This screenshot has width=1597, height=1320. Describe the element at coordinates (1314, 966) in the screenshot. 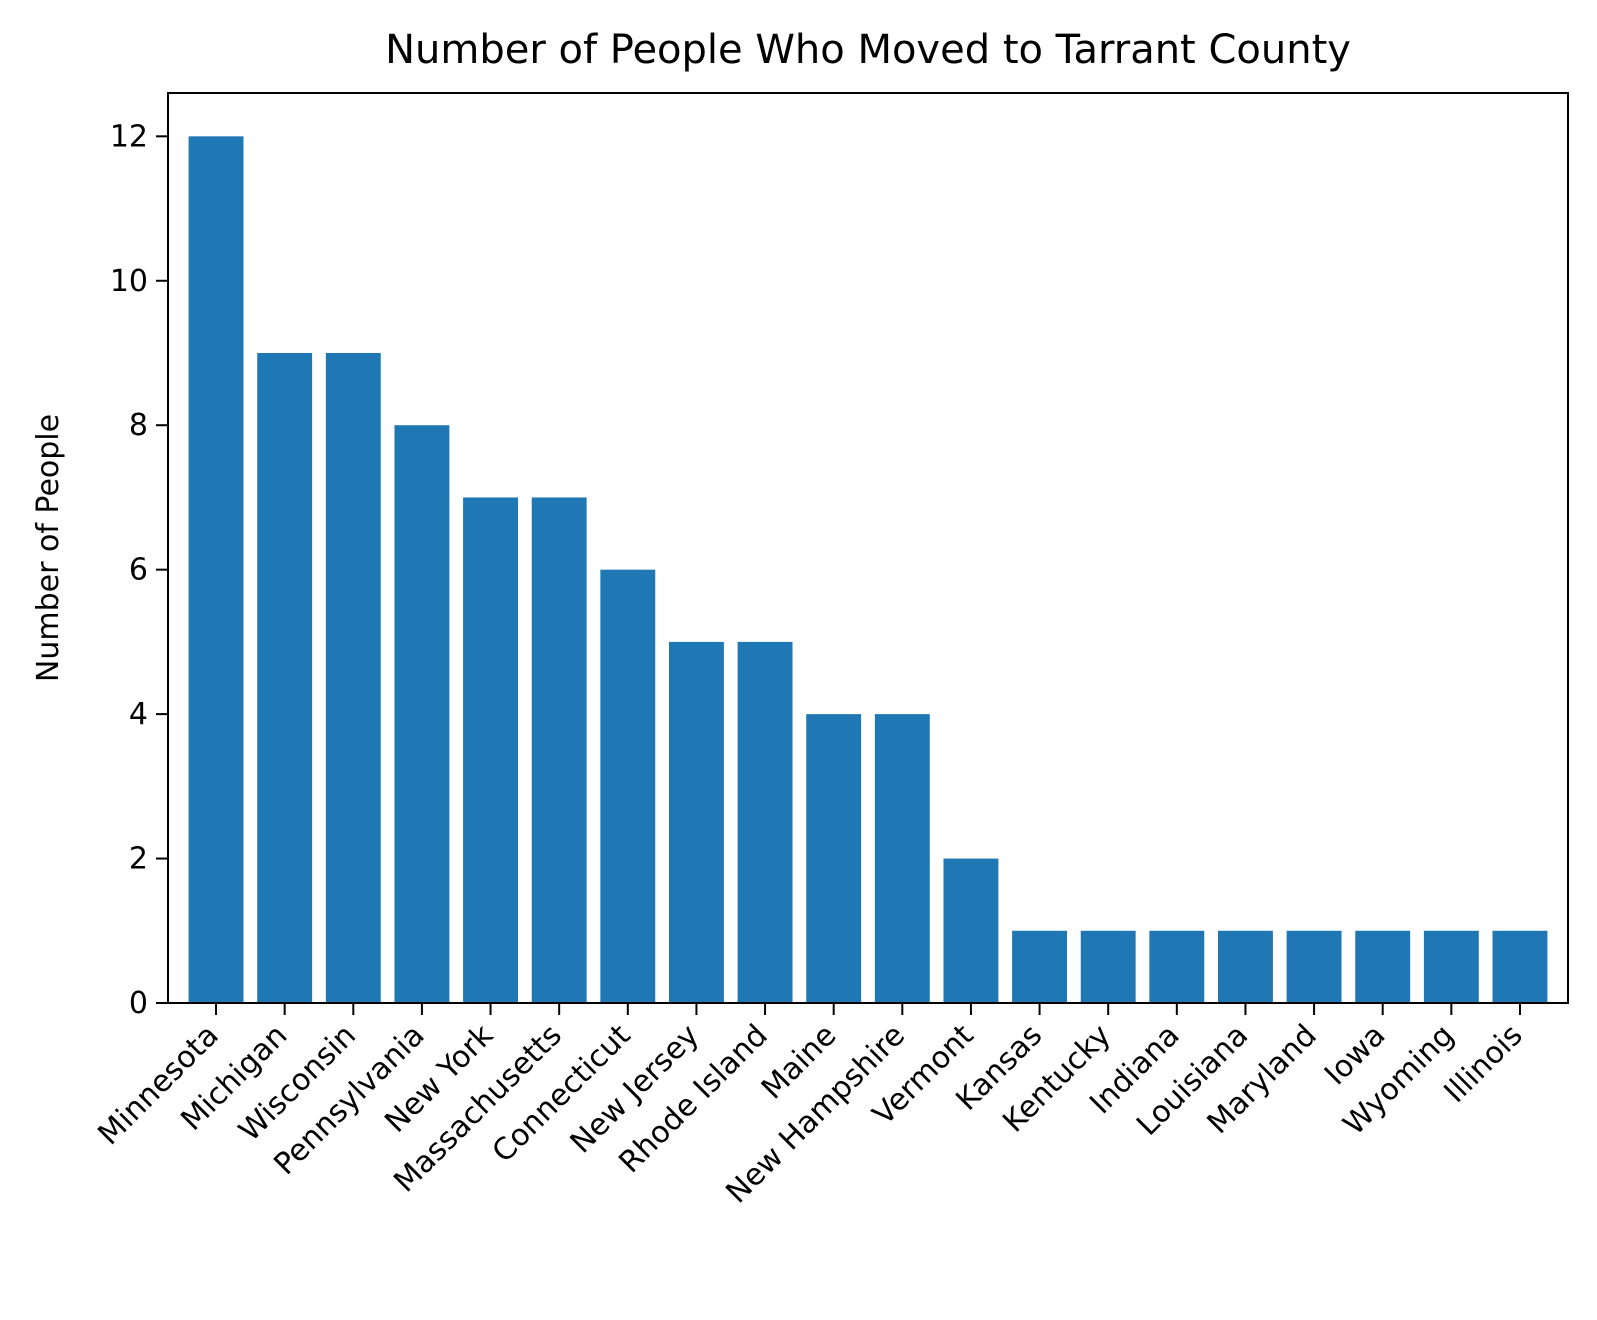

I see `bar-maryland` at that location.